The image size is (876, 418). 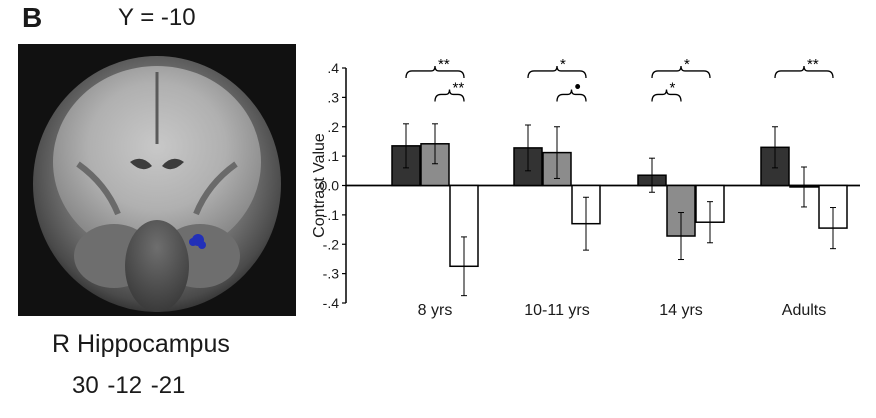 What do you see at coordinates (331, 244) in the screenshot?
I see `y-tick-label: -.2` at bounding box center [331, 244].